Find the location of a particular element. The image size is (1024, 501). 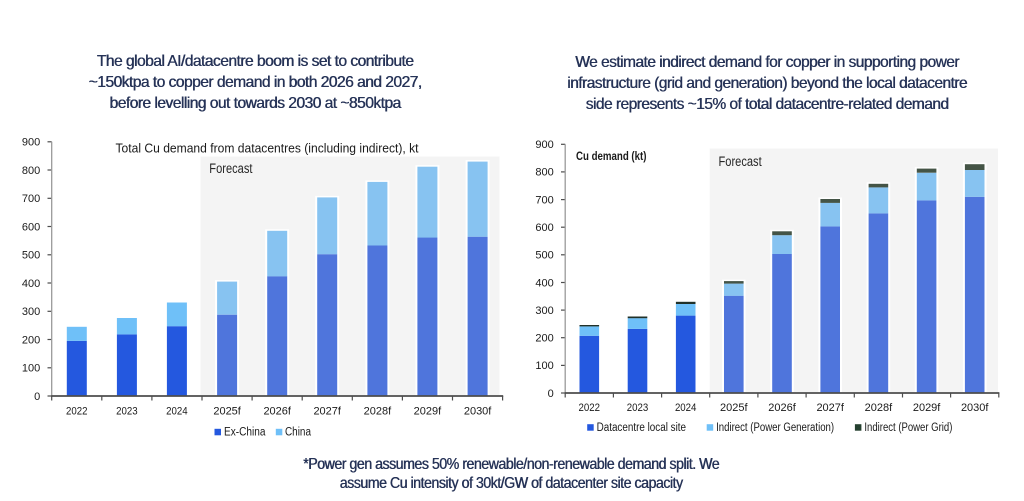

svg-text: Datacentre local site is located at coordinates (641, 428).